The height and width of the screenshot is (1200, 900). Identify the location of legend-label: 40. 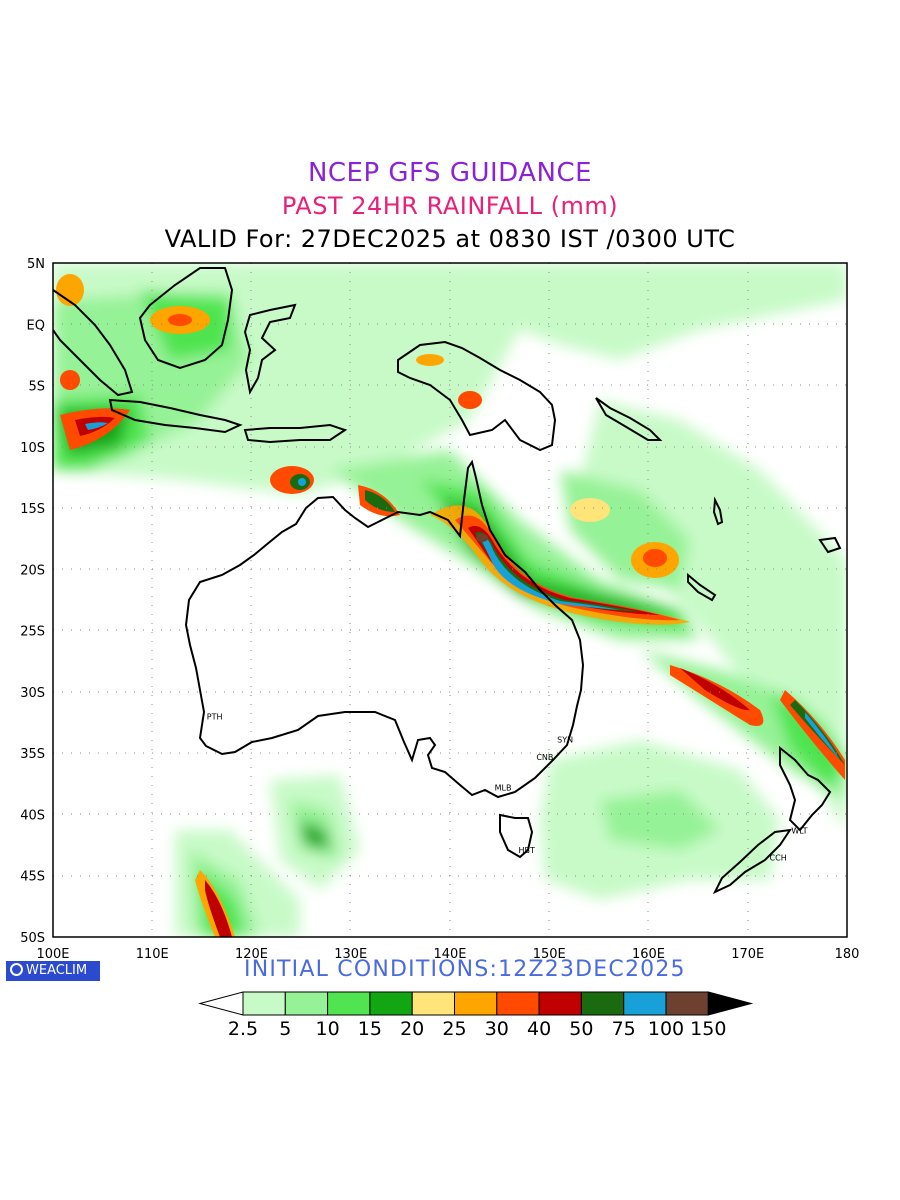
(539, 1029).